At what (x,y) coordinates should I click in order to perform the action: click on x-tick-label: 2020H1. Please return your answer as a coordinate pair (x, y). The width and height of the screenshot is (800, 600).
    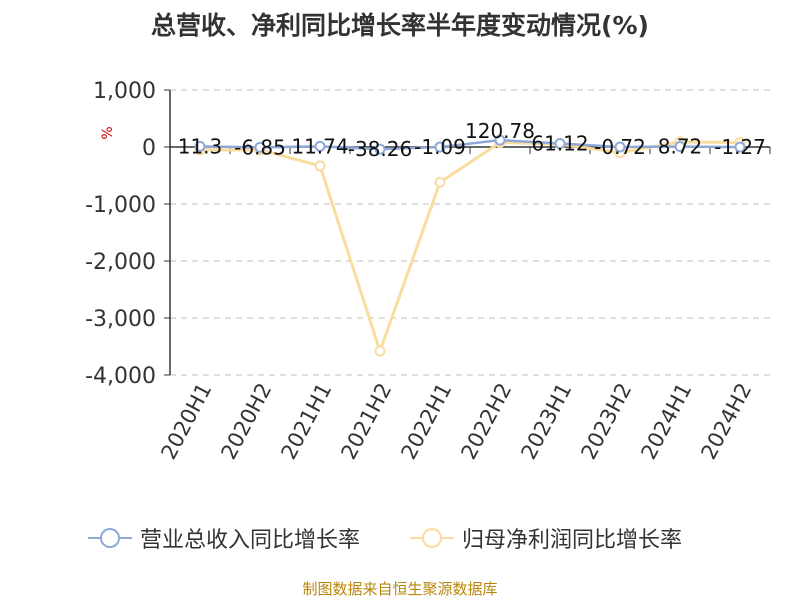
    Looking at the image, I should click on (186, 421).